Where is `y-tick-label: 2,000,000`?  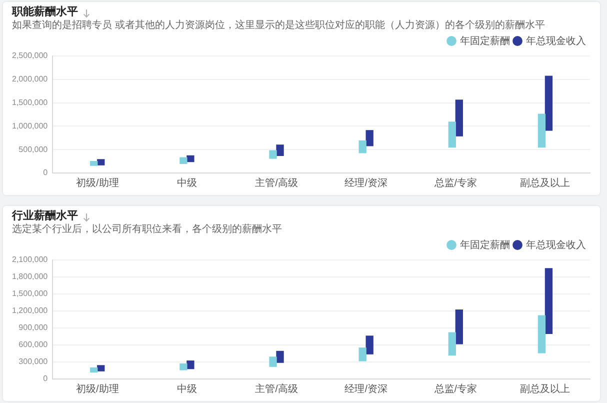 y-tick-label: 2,000,000 is located at coordinates (30, 79).